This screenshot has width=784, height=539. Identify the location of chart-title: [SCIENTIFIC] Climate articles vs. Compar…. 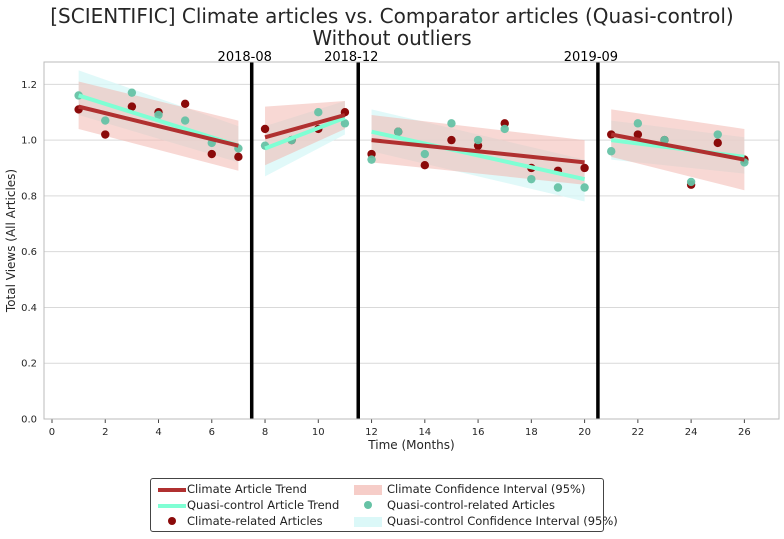
(392, 16).